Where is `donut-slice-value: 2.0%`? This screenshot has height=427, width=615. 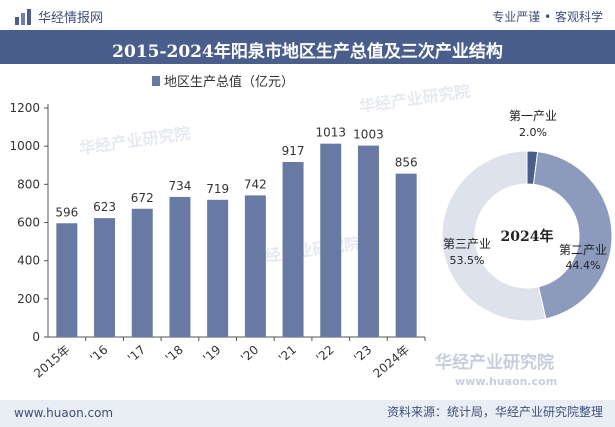 donut-slice-value: 2.0% is located at coordinates (533, 132).